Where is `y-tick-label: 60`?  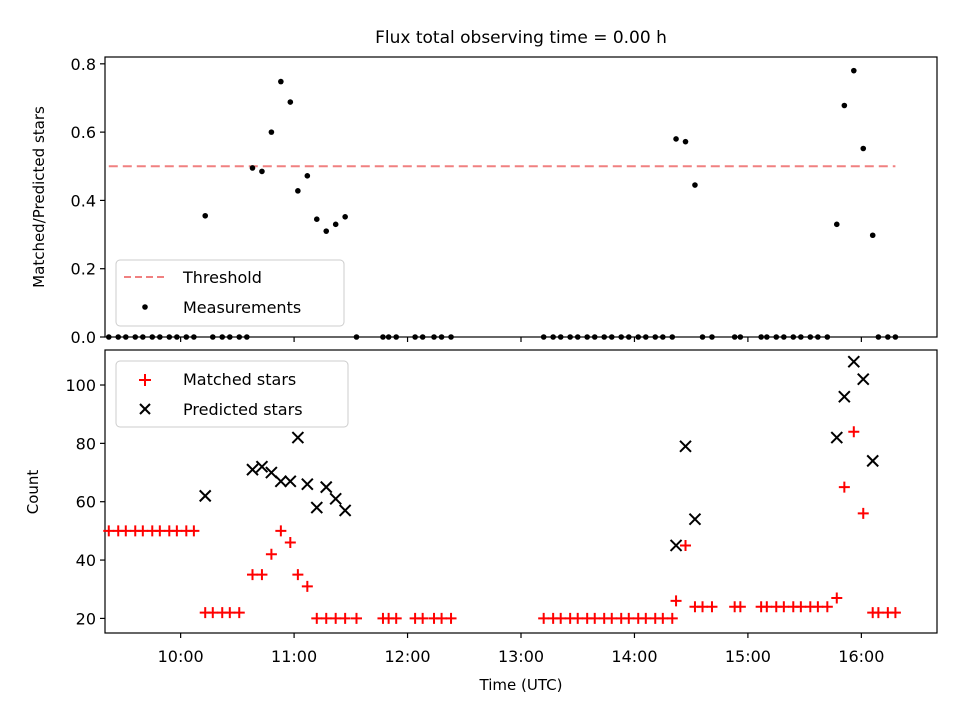 y-tick-label: 60 is located at coordinates (86, 502).